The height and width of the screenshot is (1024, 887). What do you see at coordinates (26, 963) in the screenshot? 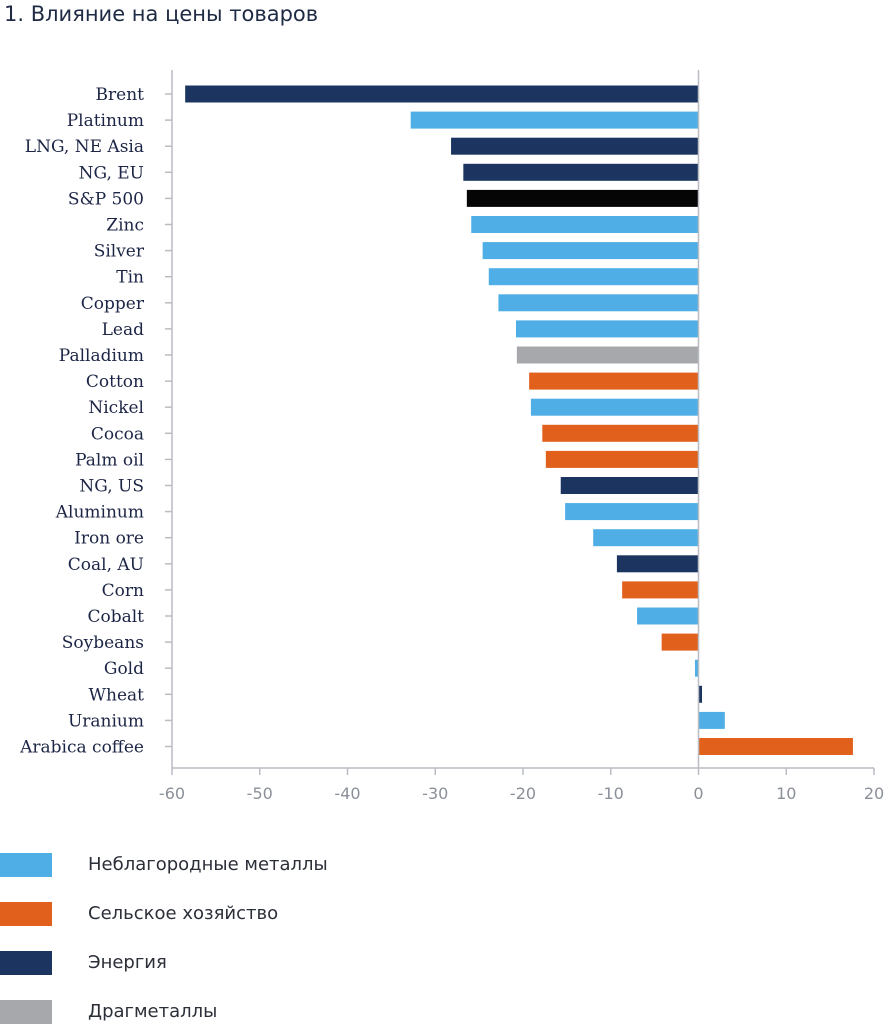
I see `legend-swatch-energy` at bounding box center [26, 963].